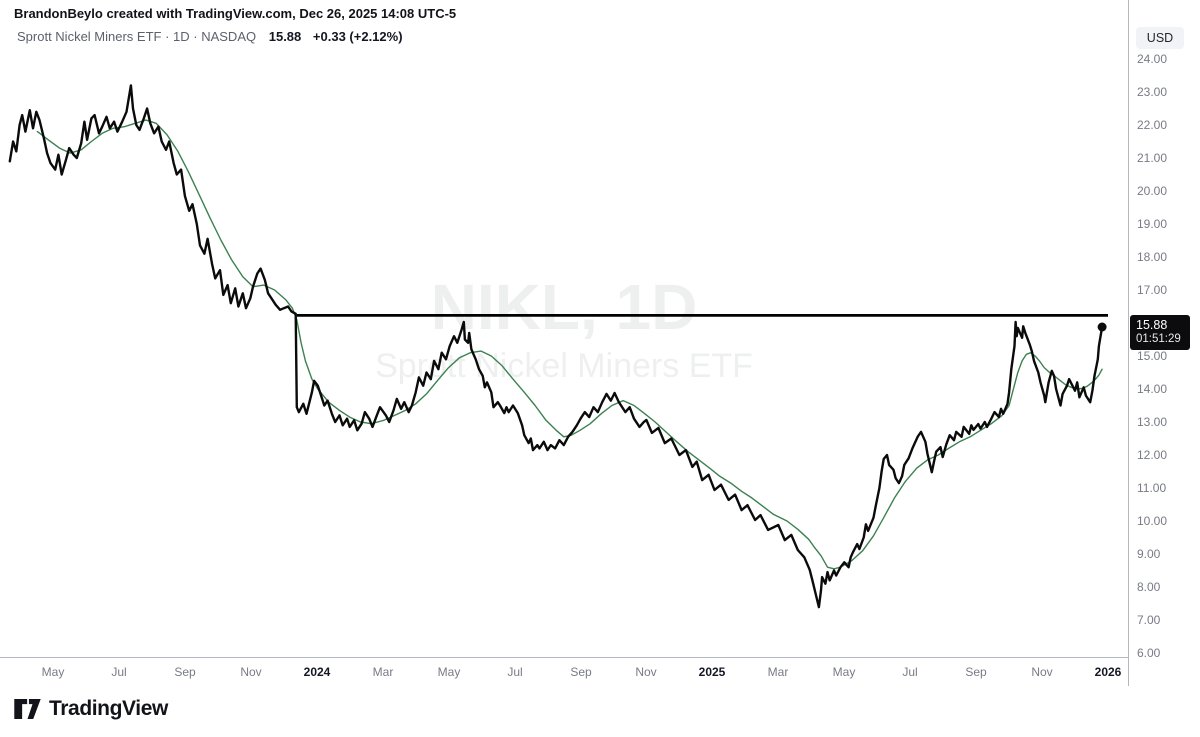 The height and width of the screenshot is (737, 1200). I want to click on price-tick-label: 6.00, so click(1149, 653).